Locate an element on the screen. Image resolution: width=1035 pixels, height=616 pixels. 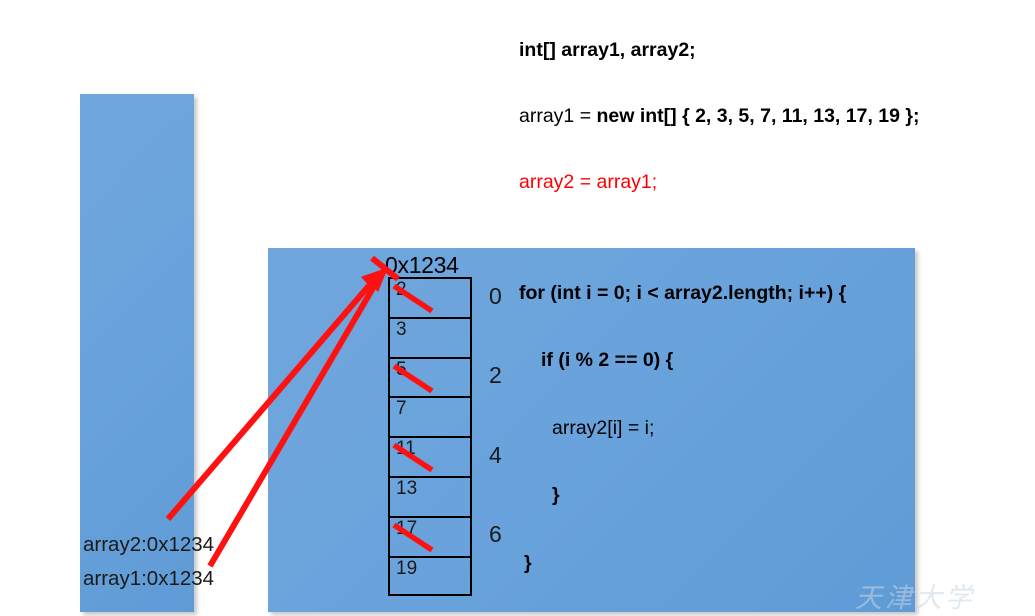
code-line-assign-array2: array2 = array1; is located at coordinates (588, 182).